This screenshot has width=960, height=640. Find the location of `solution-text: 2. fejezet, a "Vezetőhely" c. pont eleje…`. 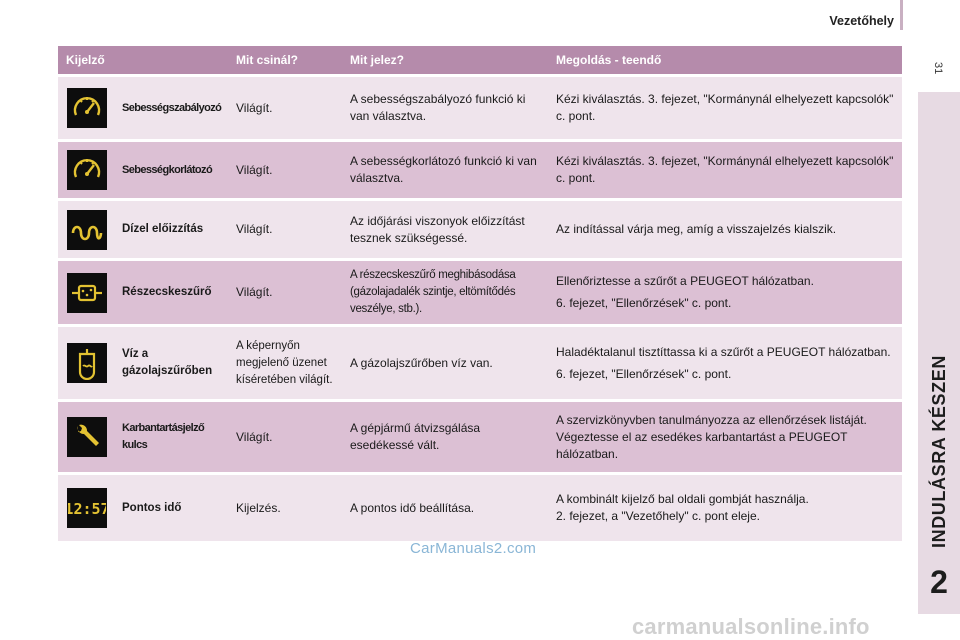

solution-text: 2. fejezet, a "Vezetőhely" c. pont eleje… is located at coordinates (658, 516).